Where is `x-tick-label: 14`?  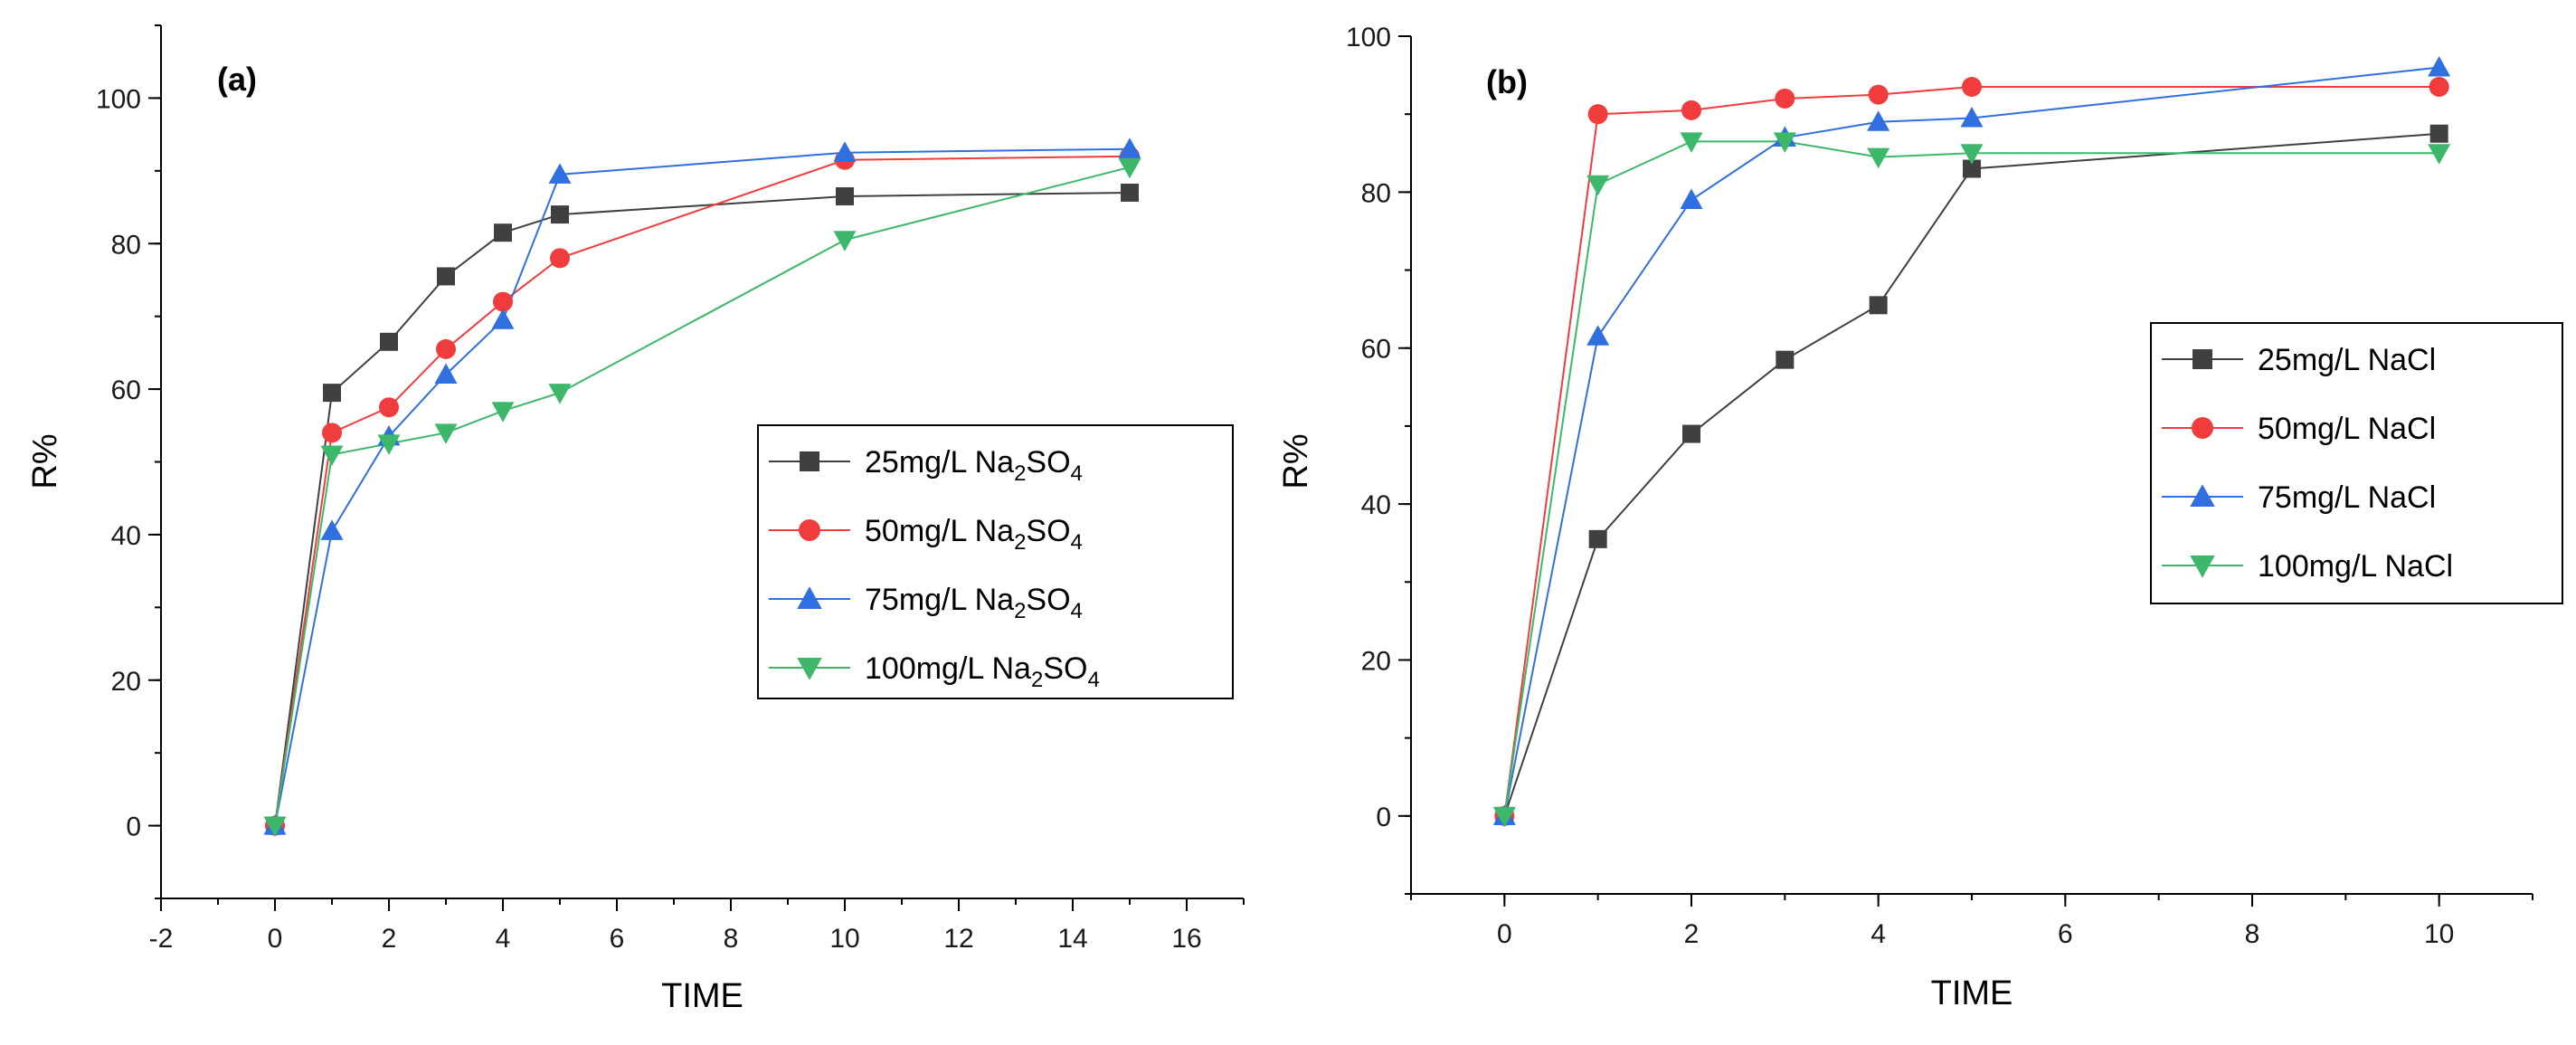
x-tick-label: 14 is located at coordinates (1072, 939).